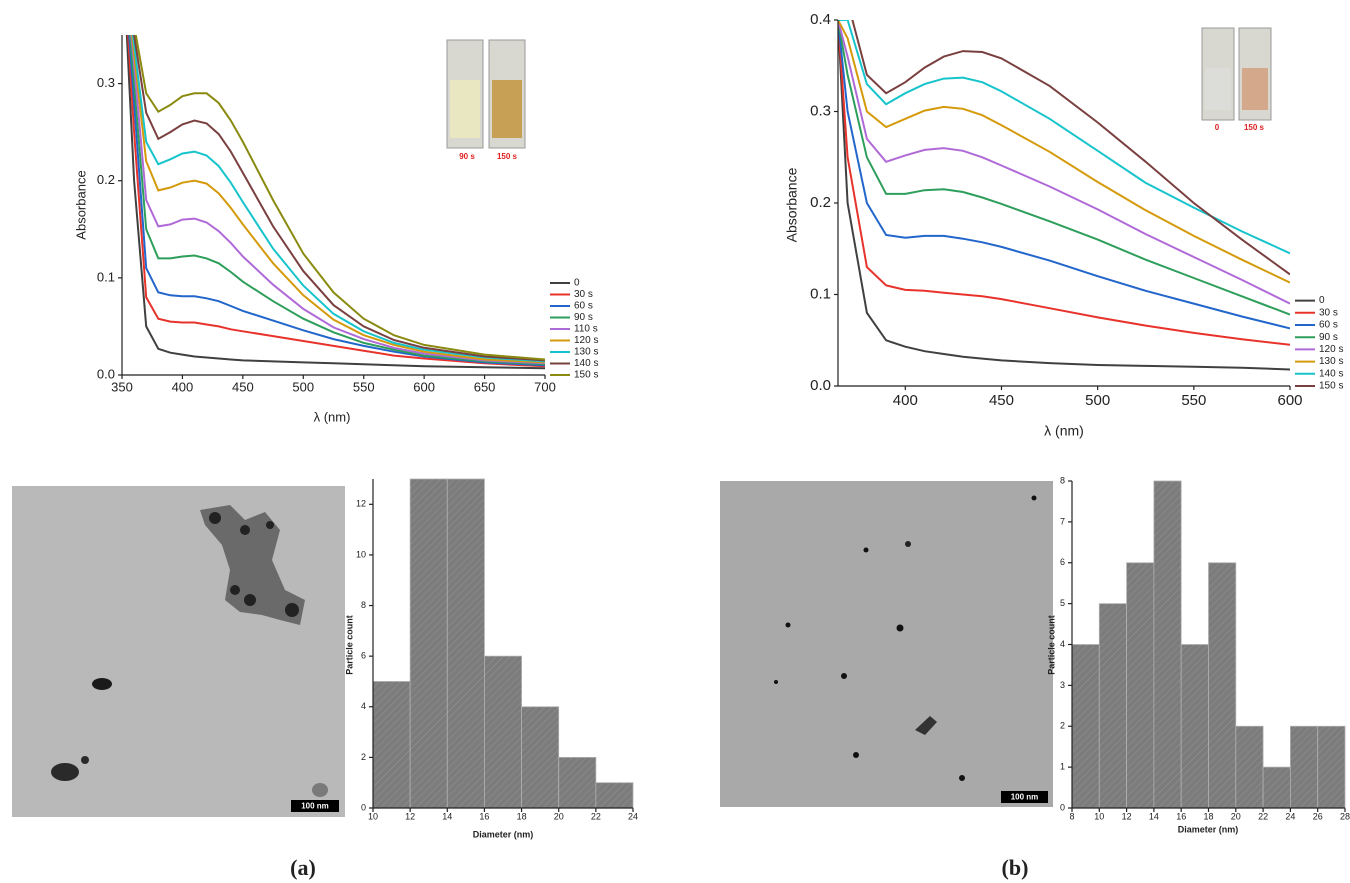 This screenshot has height=883, width=1350. What do you see at coordinates (447, 816) in the screenshot?
I see `x-tick-label: 14` at bounding box center [447, 816].